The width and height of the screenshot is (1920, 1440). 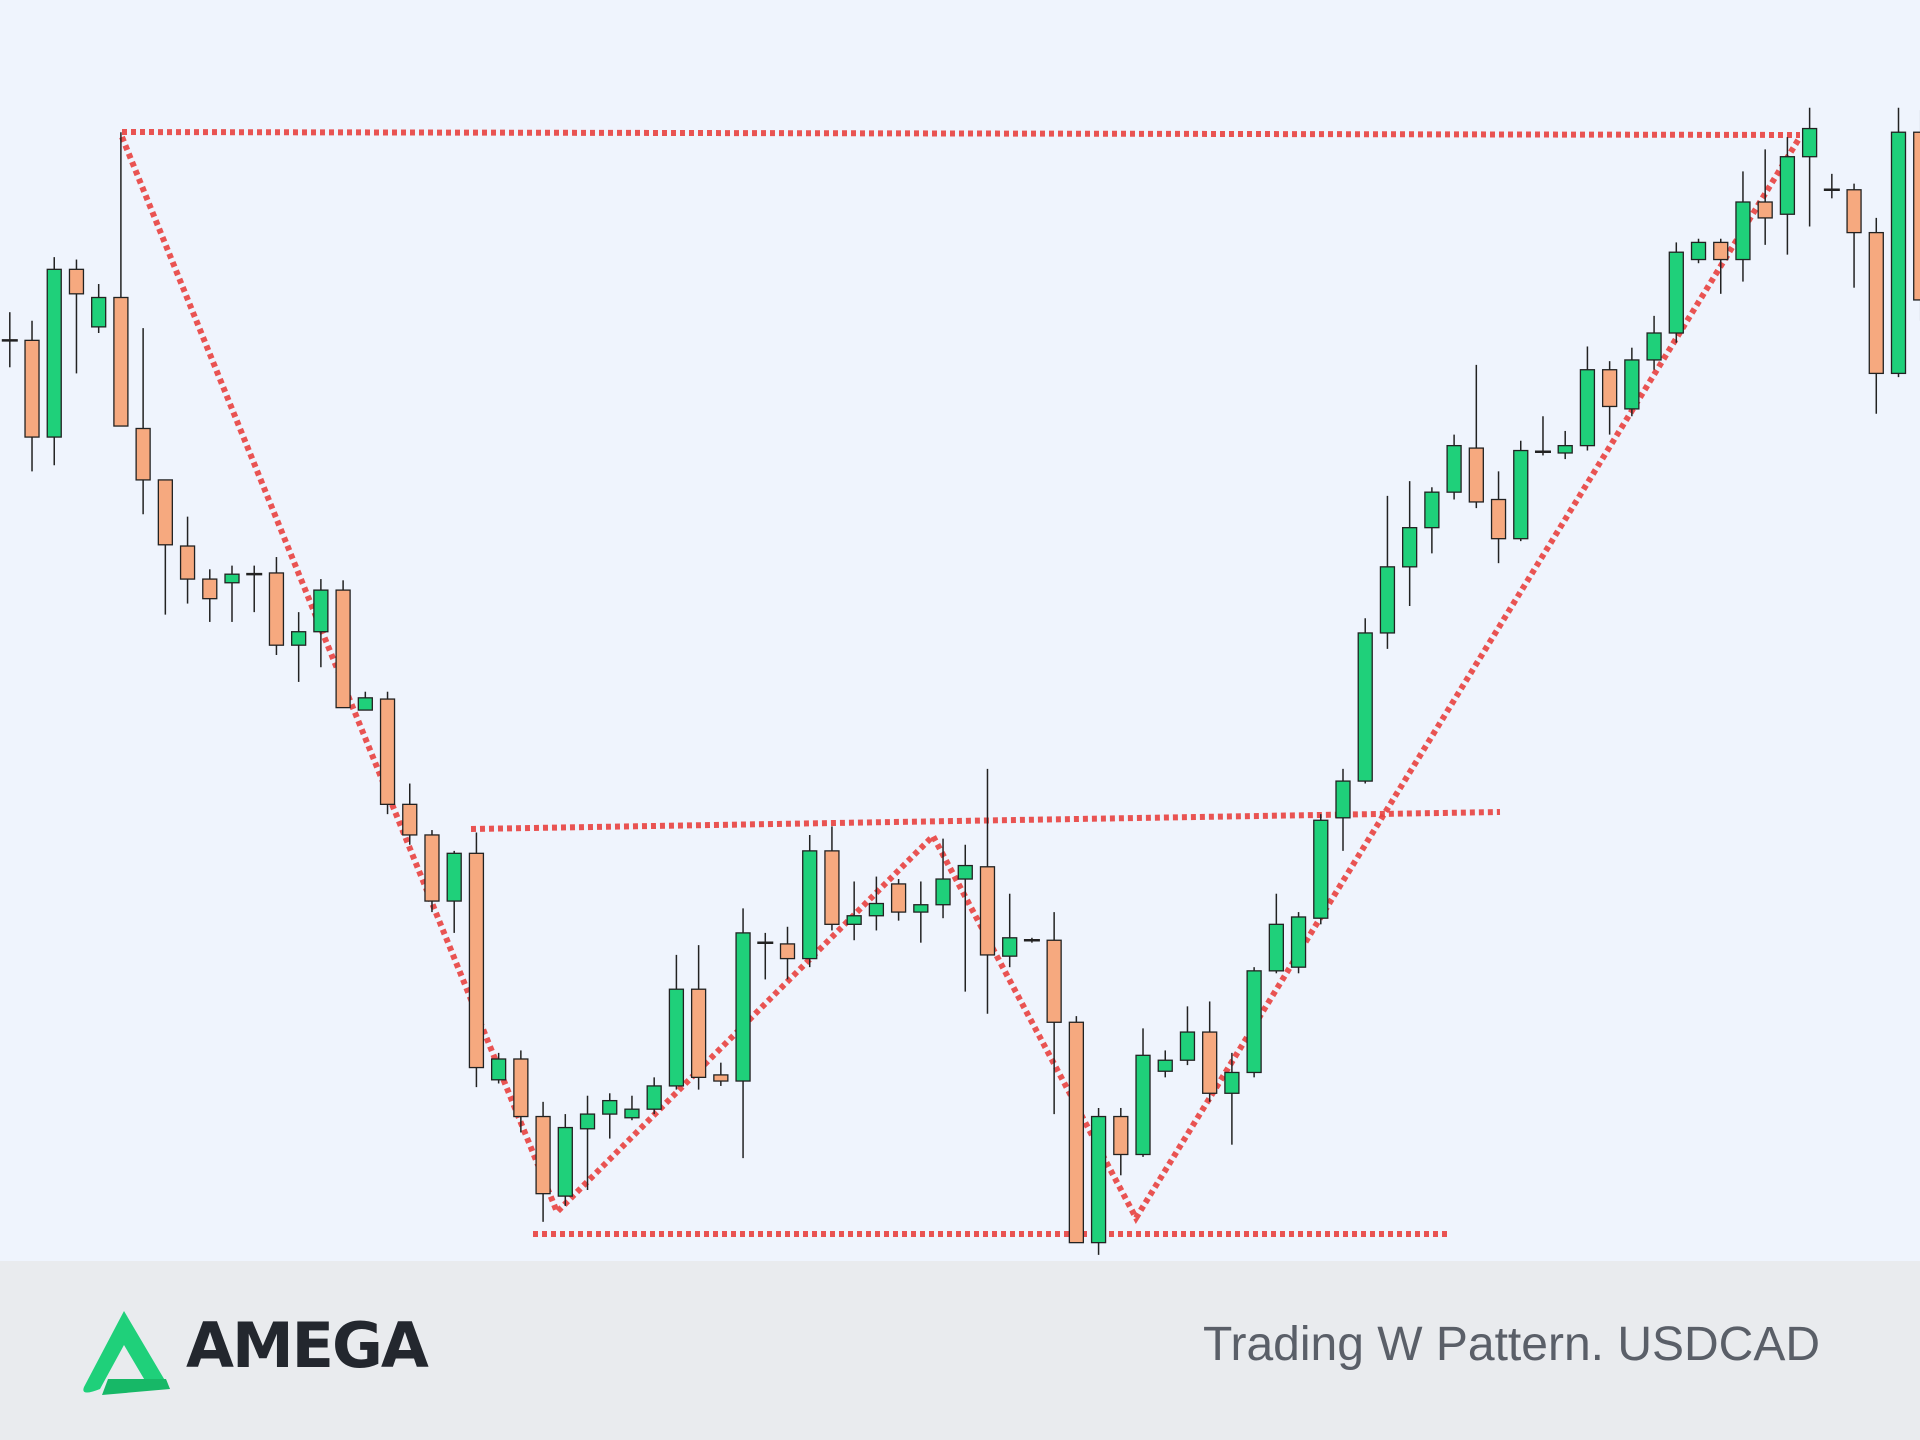 What do you see at coordinates (960, 1350) in the screenshot?
I see `footer: AMEGA Trading W Pattern. USDCAD` at bounding box center [960, 1350].